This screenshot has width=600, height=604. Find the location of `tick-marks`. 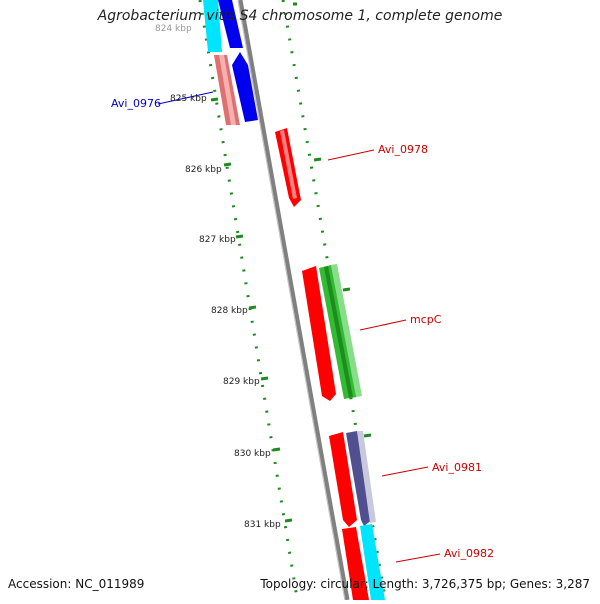

tick-marks is located at coordinates (251, 310).